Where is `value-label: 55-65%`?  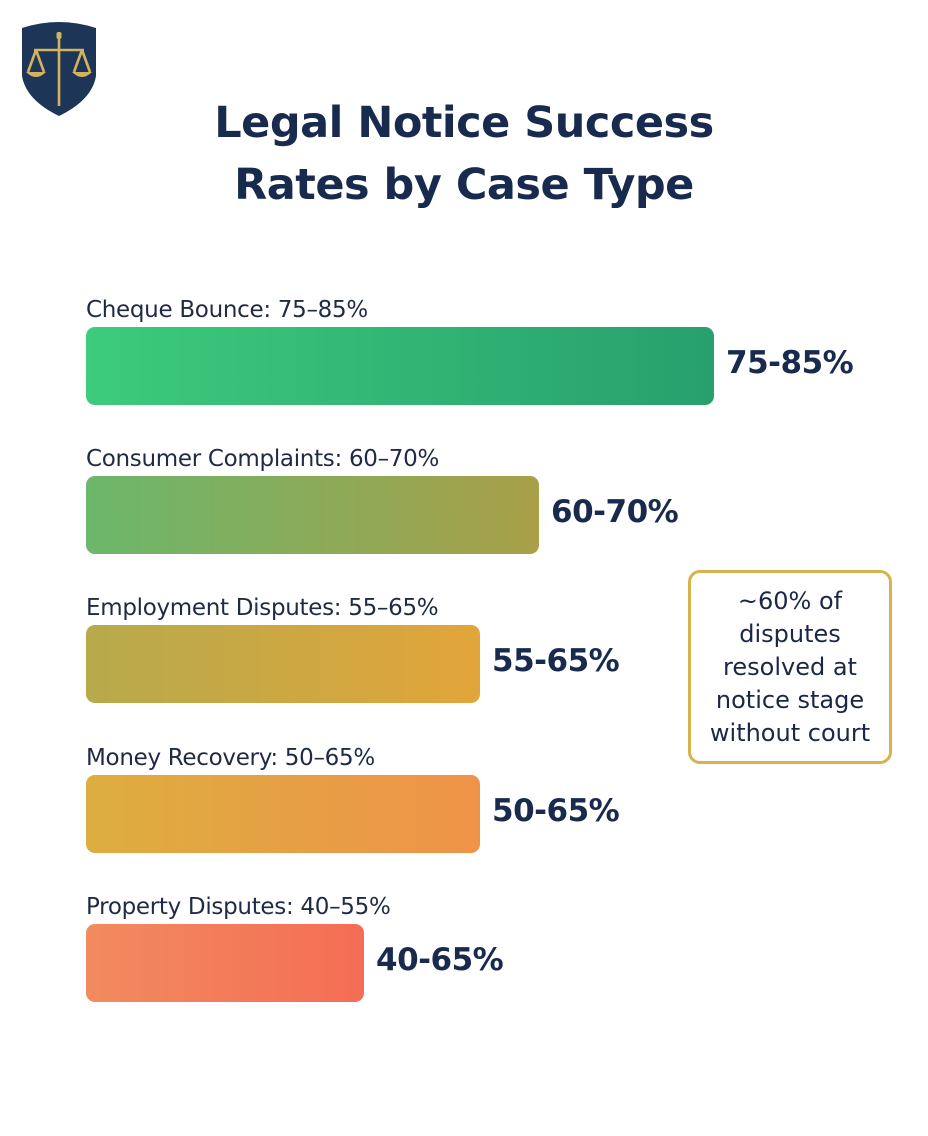
value-label: 55-65% is located at coordinates (556, 661).